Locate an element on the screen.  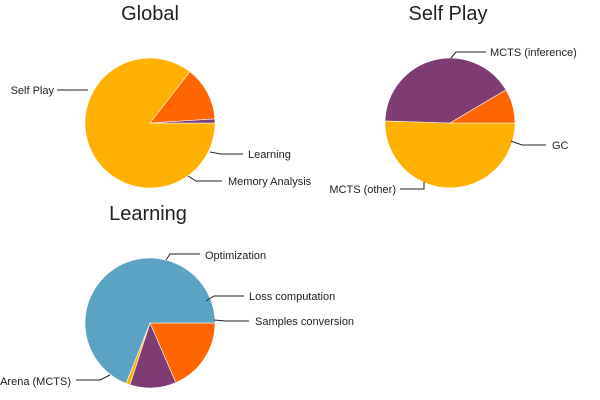
slice-label-optimization: Optimization is located at coordinates (235, 256).